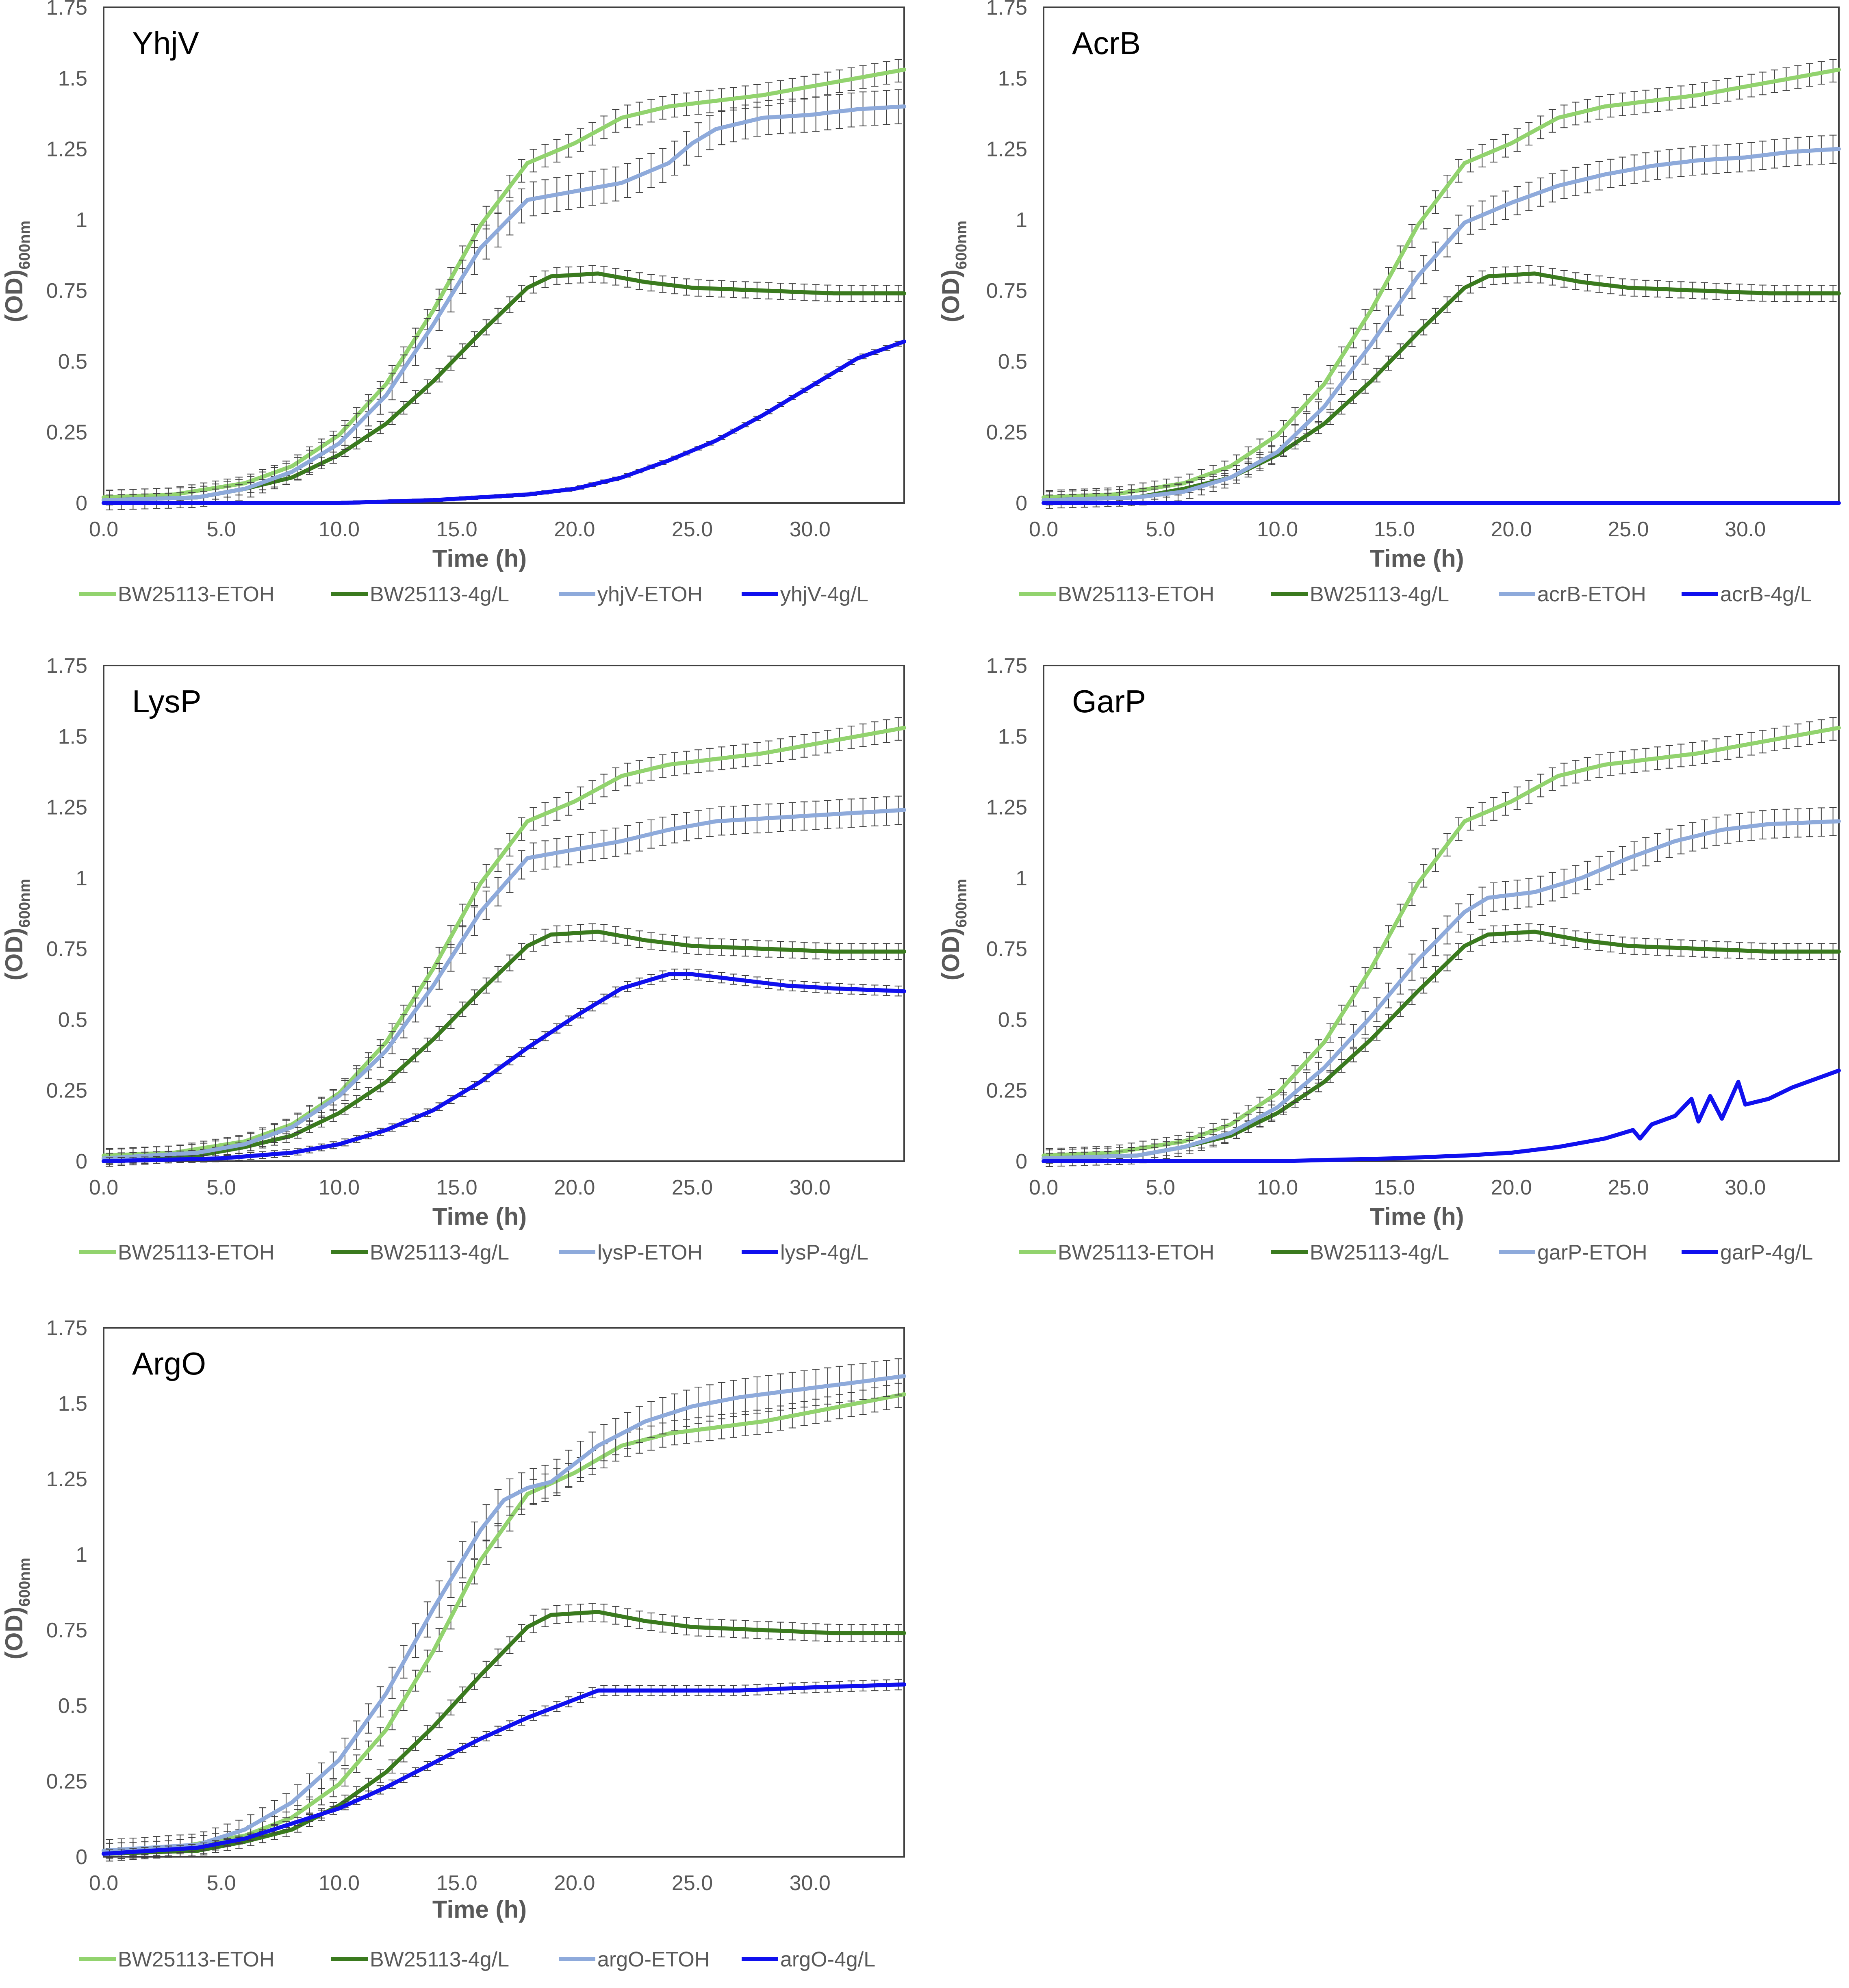  What do you see at coordinates (650, 1253) in the screenshot?
I see `legend-label: lysP-ETOH` at bounding box center [650, 1253].